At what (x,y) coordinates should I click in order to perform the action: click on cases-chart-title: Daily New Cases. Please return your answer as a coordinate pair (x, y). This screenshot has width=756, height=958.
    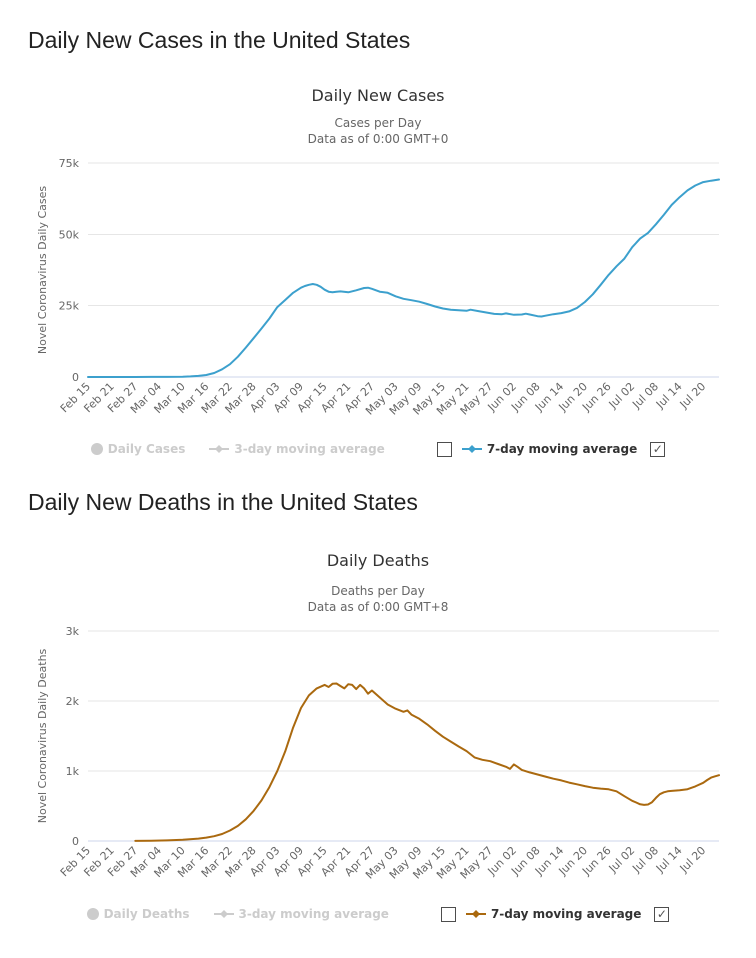
    Looking at the image, I should click on (378, 95).